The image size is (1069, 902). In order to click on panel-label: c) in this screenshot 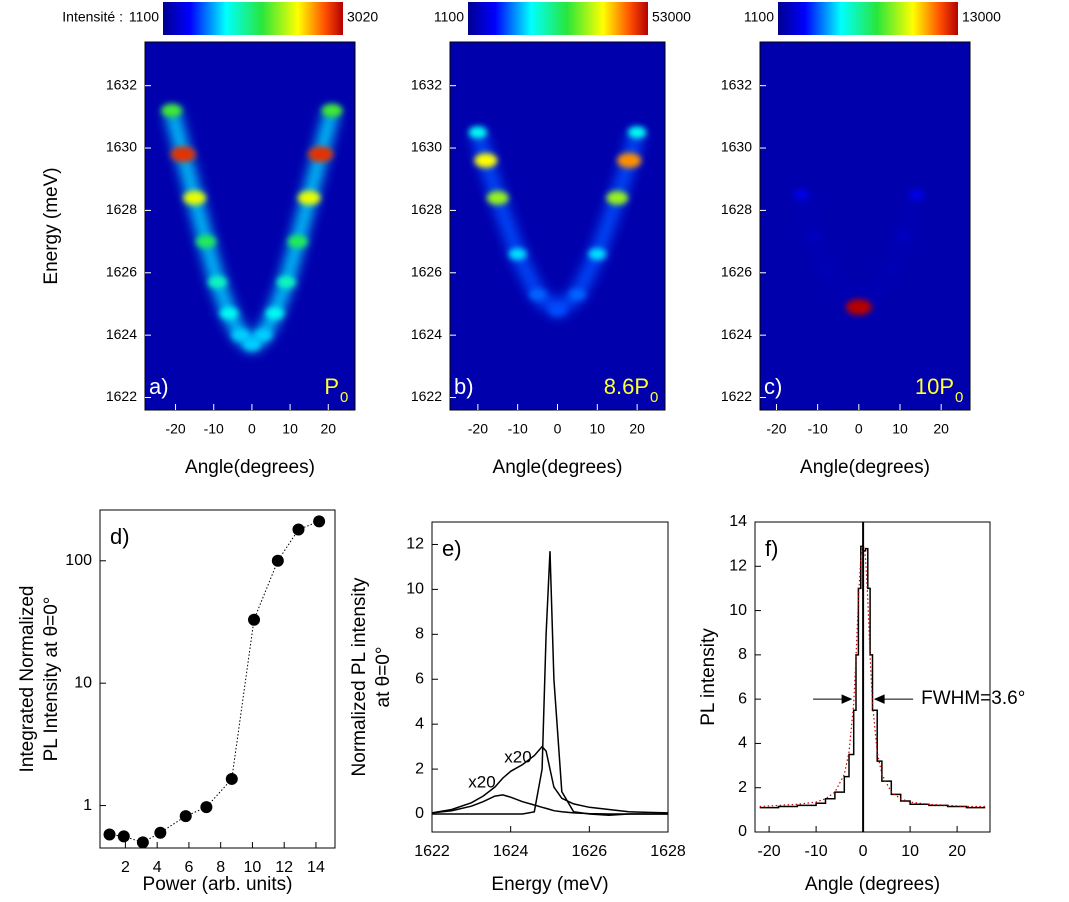, I will do `click(773, 386)`.